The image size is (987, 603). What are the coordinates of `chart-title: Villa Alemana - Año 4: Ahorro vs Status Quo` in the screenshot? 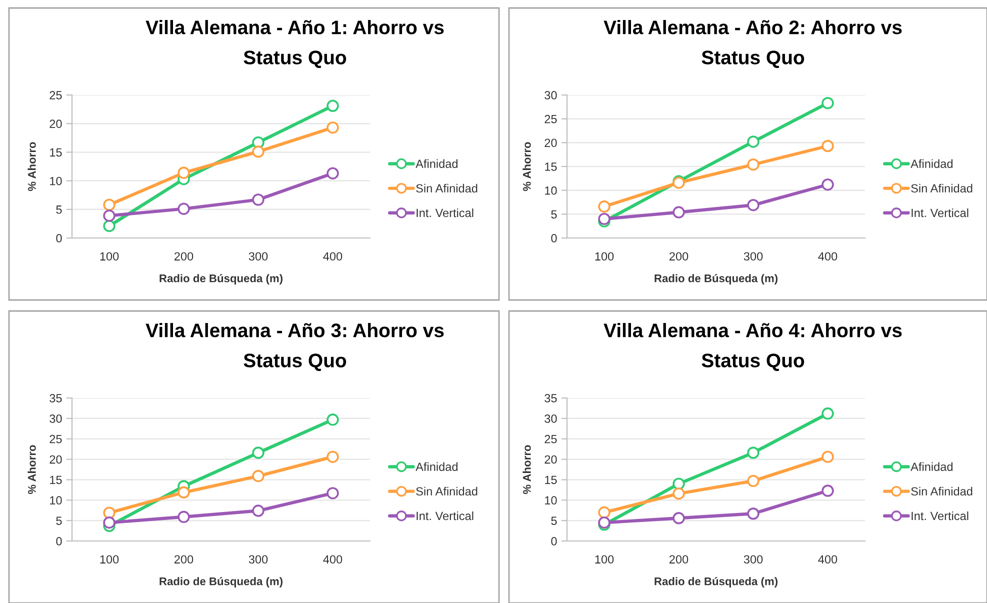 It's located at (753, 347).